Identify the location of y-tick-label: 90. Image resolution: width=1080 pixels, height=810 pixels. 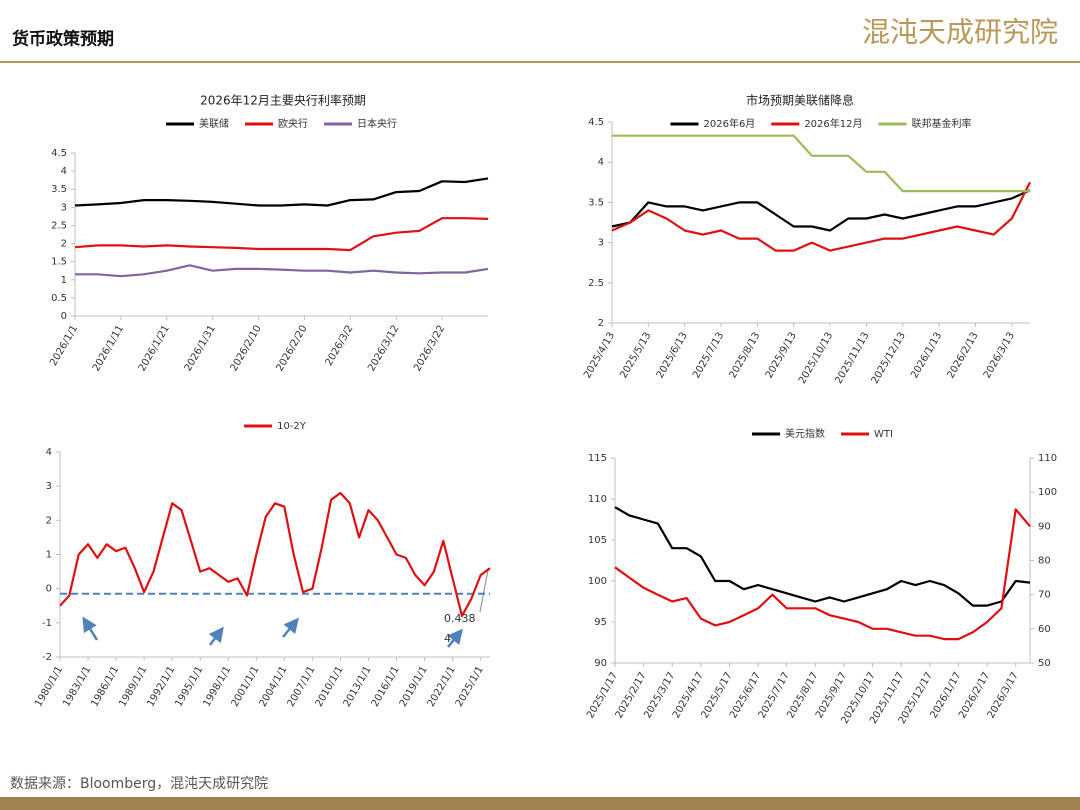
(600, 663).